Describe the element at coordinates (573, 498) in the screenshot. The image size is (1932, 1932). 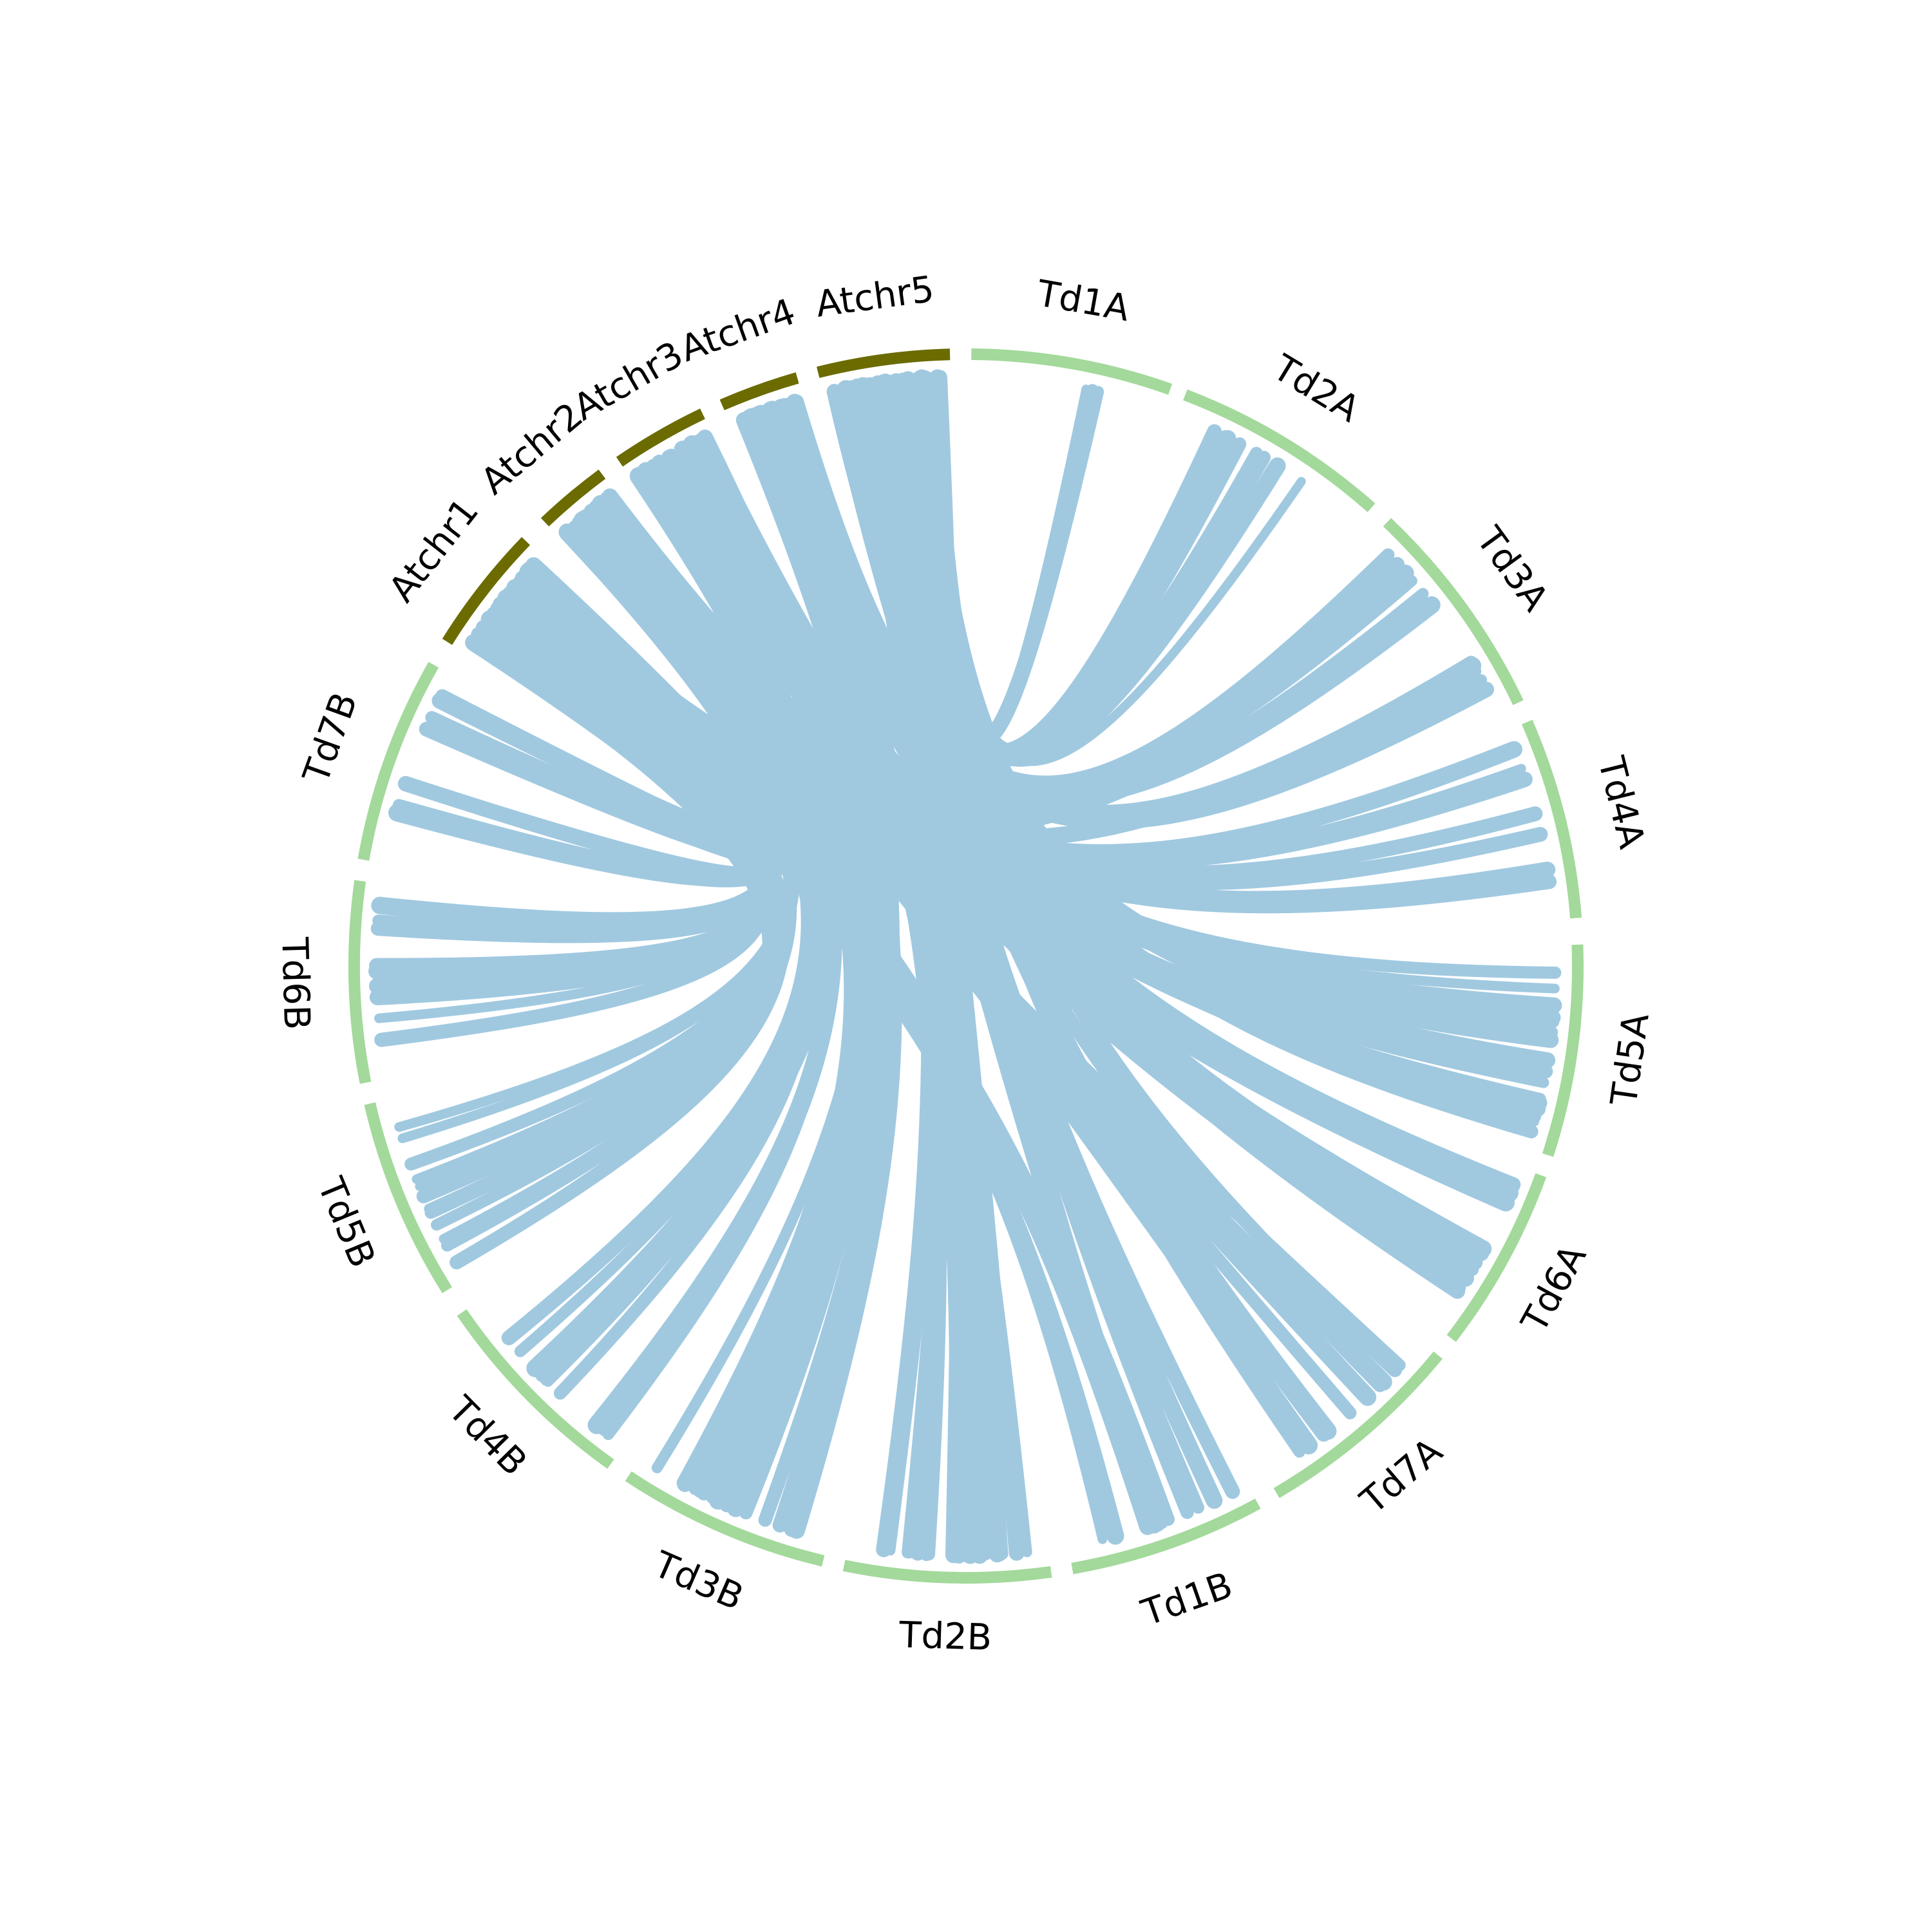
I see `segment-atchr2` at that location.